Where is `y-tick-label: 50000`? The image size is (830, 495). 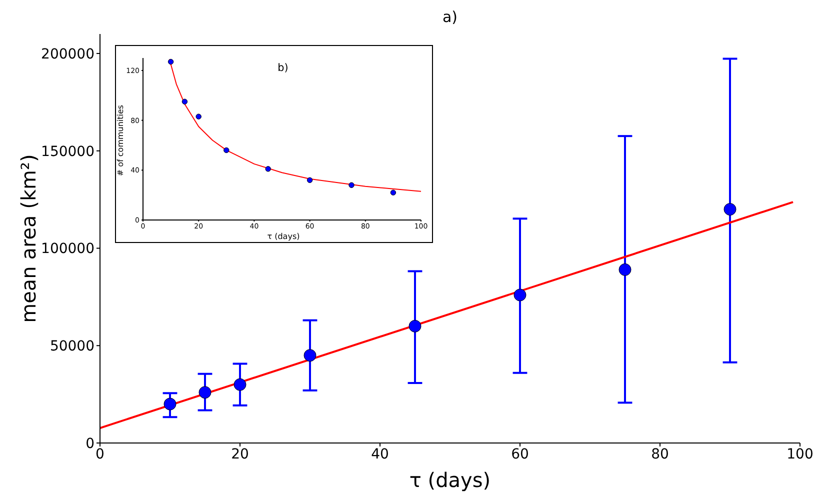 y-tick-label: 50000 is located at coordinates (72, 346).